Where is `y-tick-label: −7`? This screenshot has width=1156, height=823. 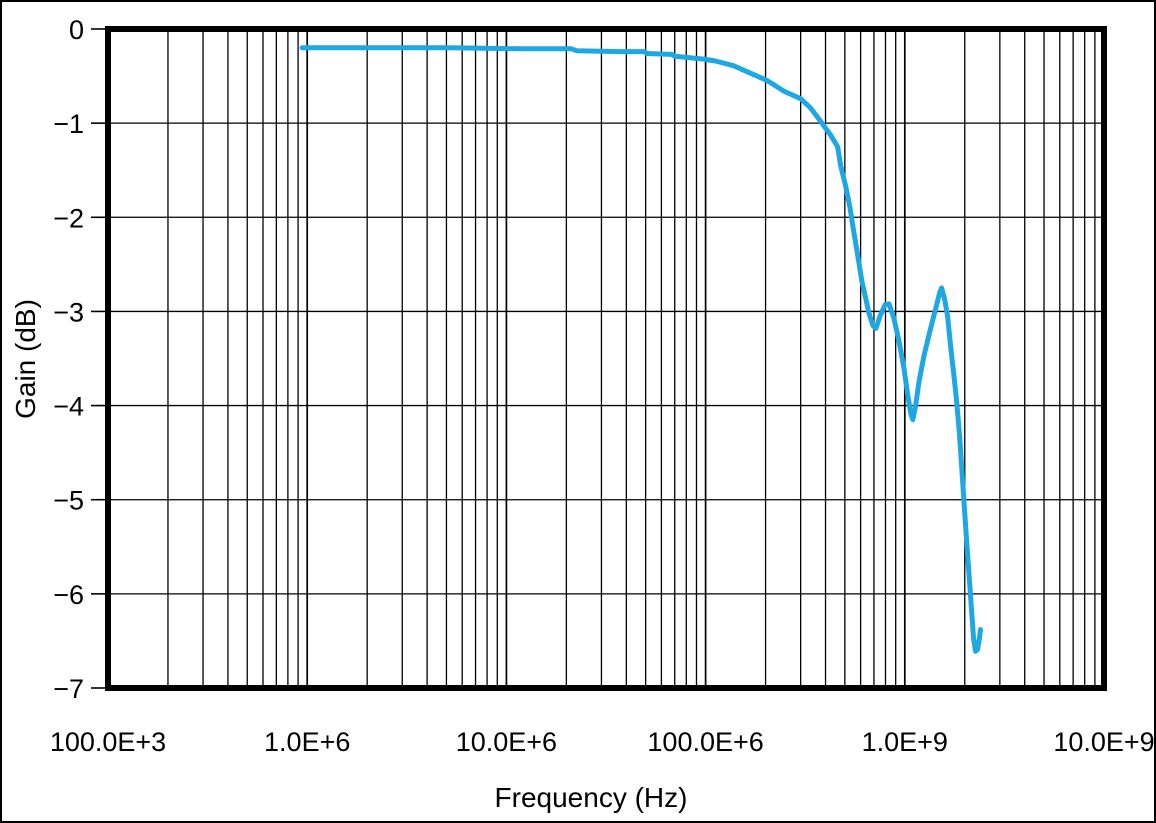
y-tick-label: −7 is located at coordinates (68, 689).